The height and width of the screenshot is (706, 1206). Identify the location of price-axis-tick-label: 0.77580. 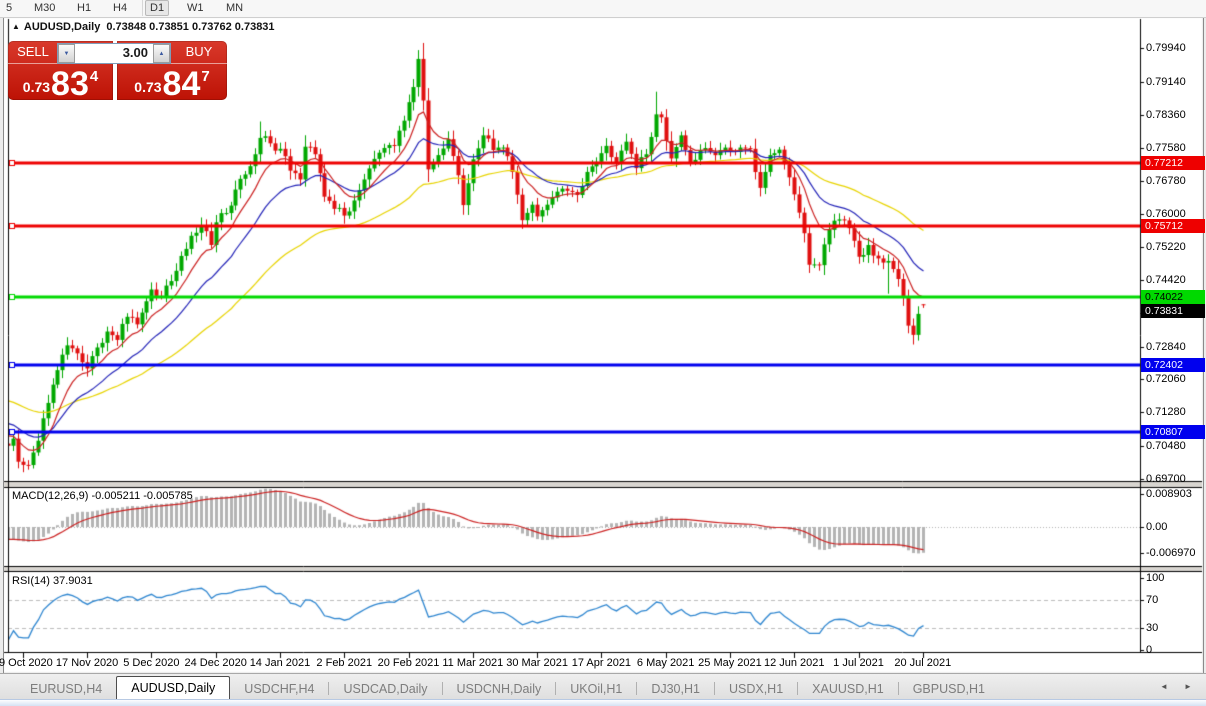
(1166, 148).